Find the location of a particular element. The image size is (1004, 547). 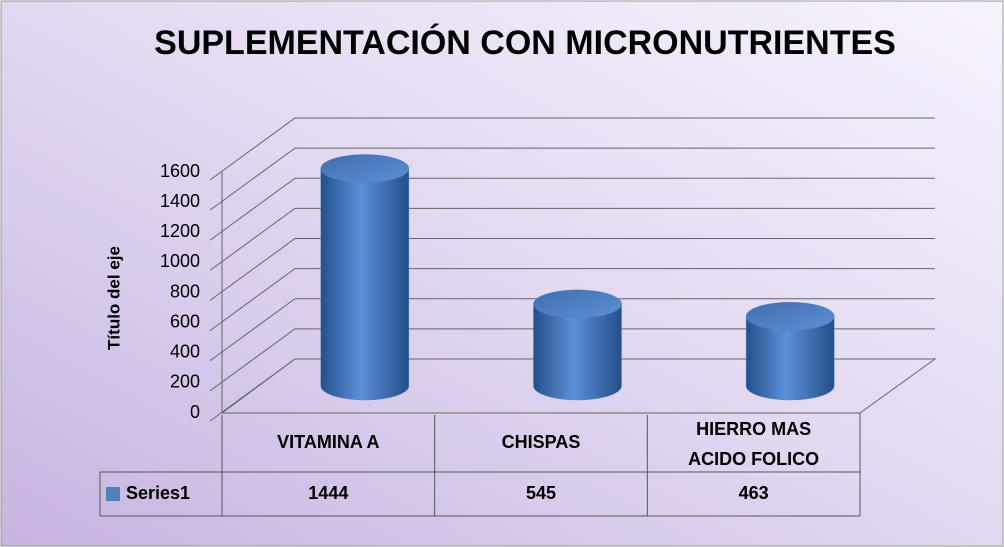

y-tick-label: 1400 is located at coordinates (180, 201).